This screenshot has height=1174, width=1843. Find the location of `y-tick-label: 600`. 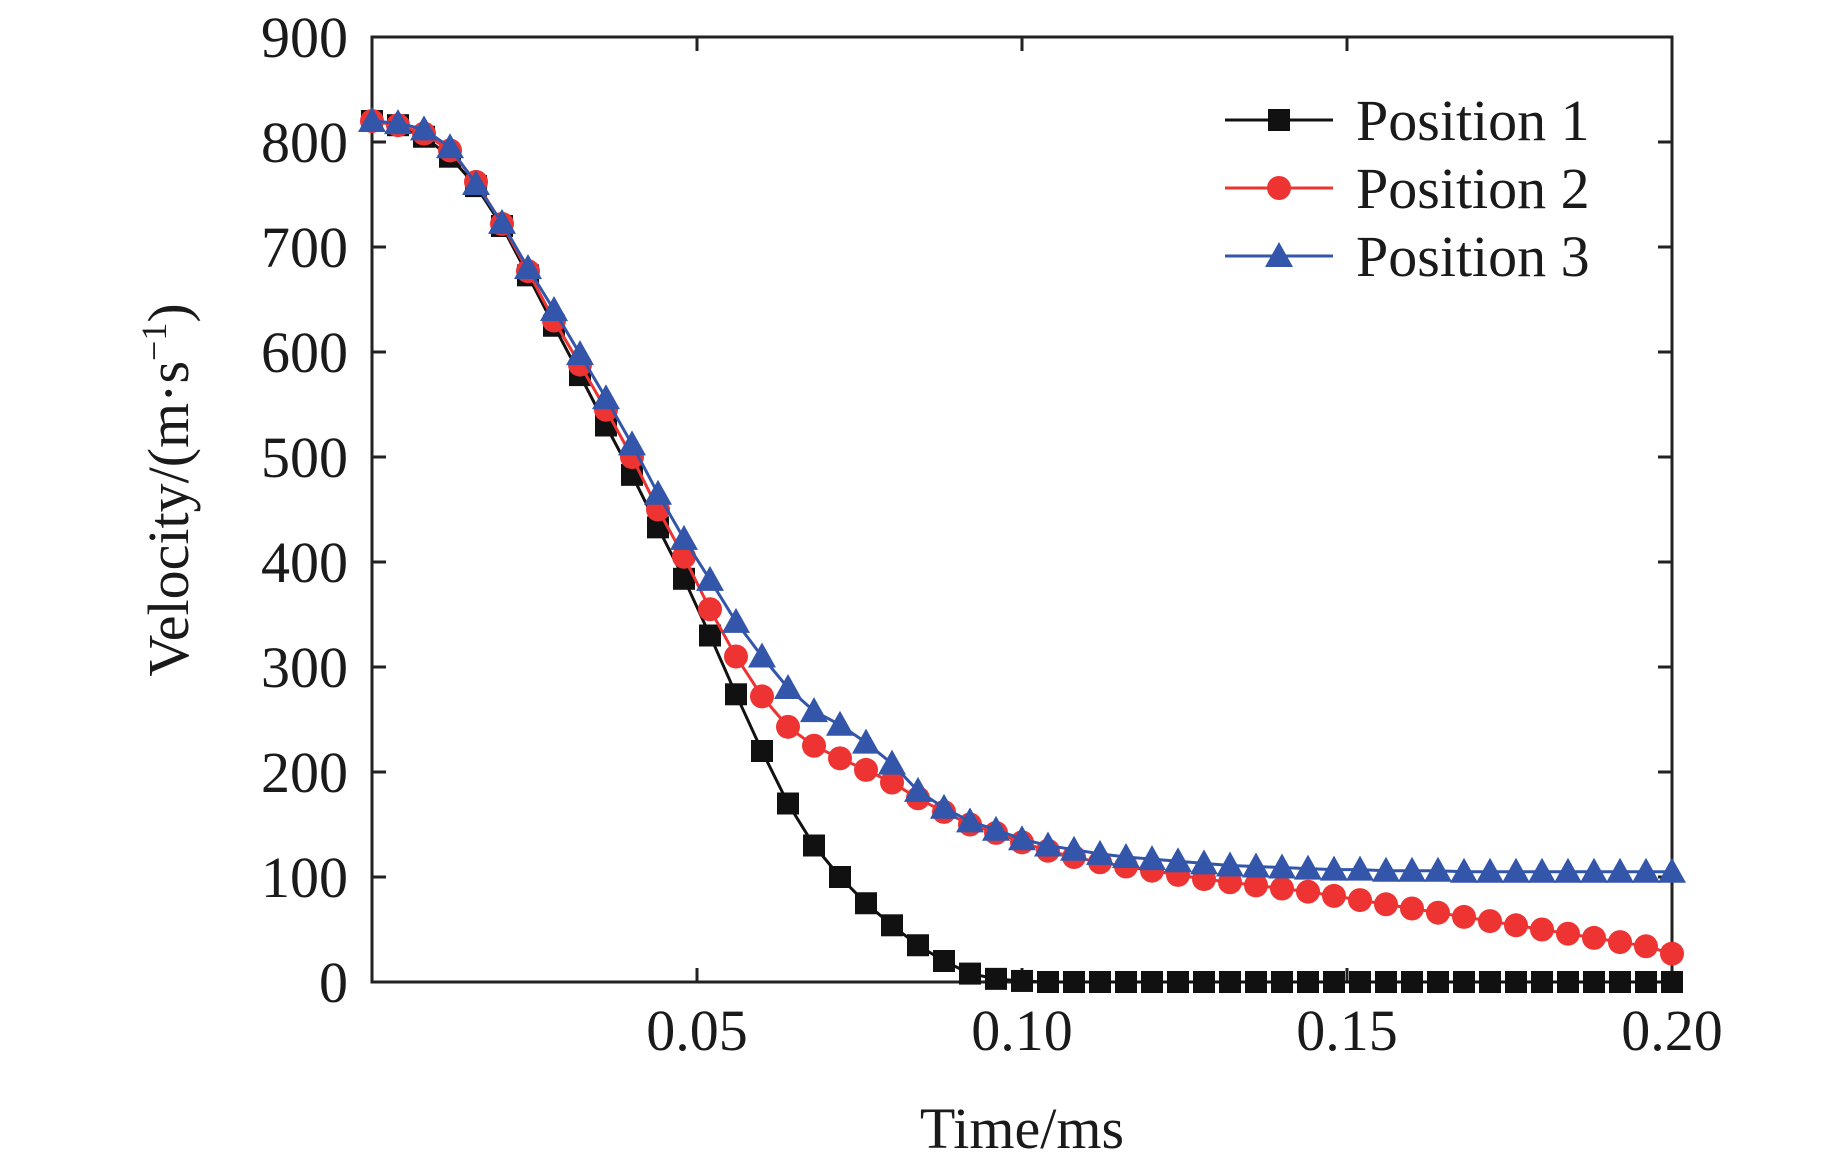

y-tick-label: 600 is located at coordinates (304, 352).